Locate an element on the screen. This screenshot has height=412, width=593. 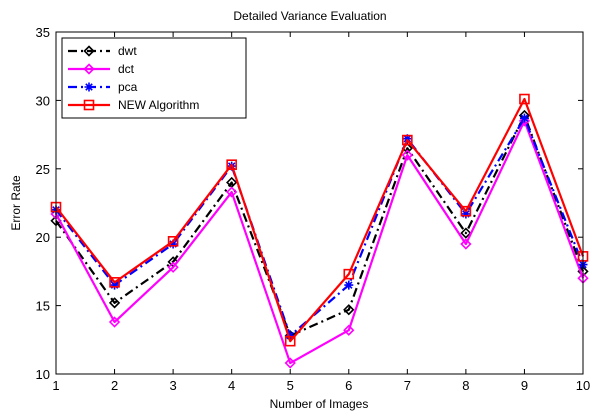
legend-label: pca is located at coordinates (128, 87).